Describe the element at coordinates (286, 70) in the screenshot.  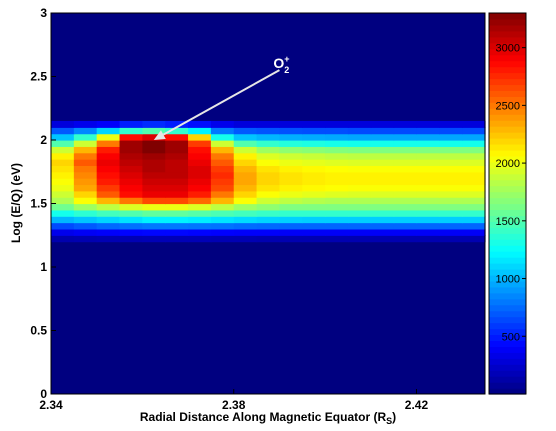
I see `annotation-label-subscript: 2` at that location.